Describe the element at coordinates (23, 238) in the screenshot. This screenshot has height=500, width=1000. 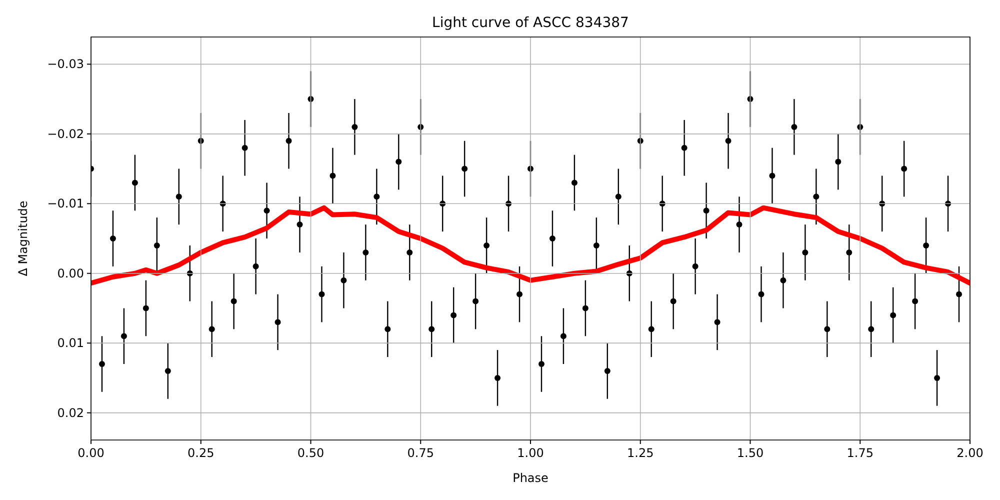
I see `y-axis-title: Δ Magnitude` at that location.